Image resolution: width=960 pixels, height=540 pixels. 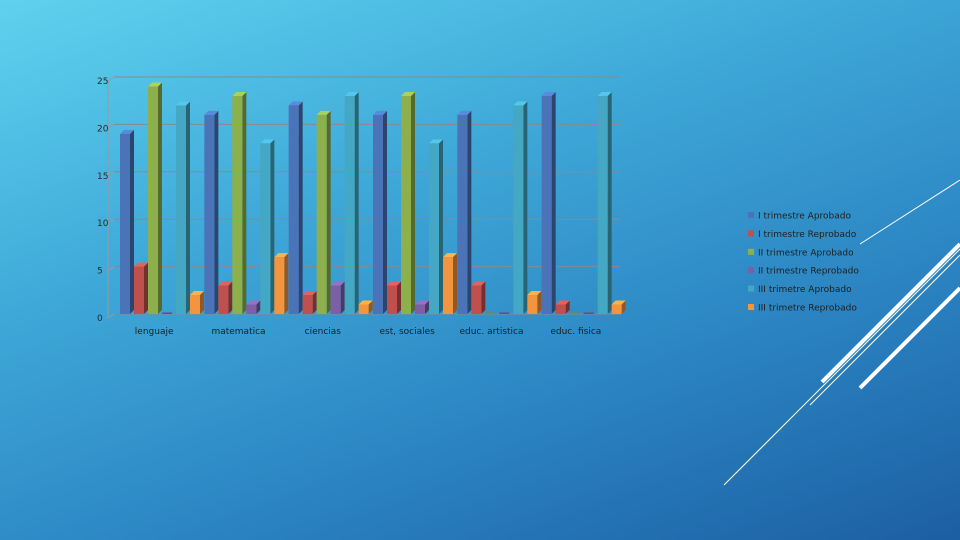 What do you see at coordinates (323, 332) in the screenshot?
I see `x-tick-label: ciencias` at bounding box center [323, 332].